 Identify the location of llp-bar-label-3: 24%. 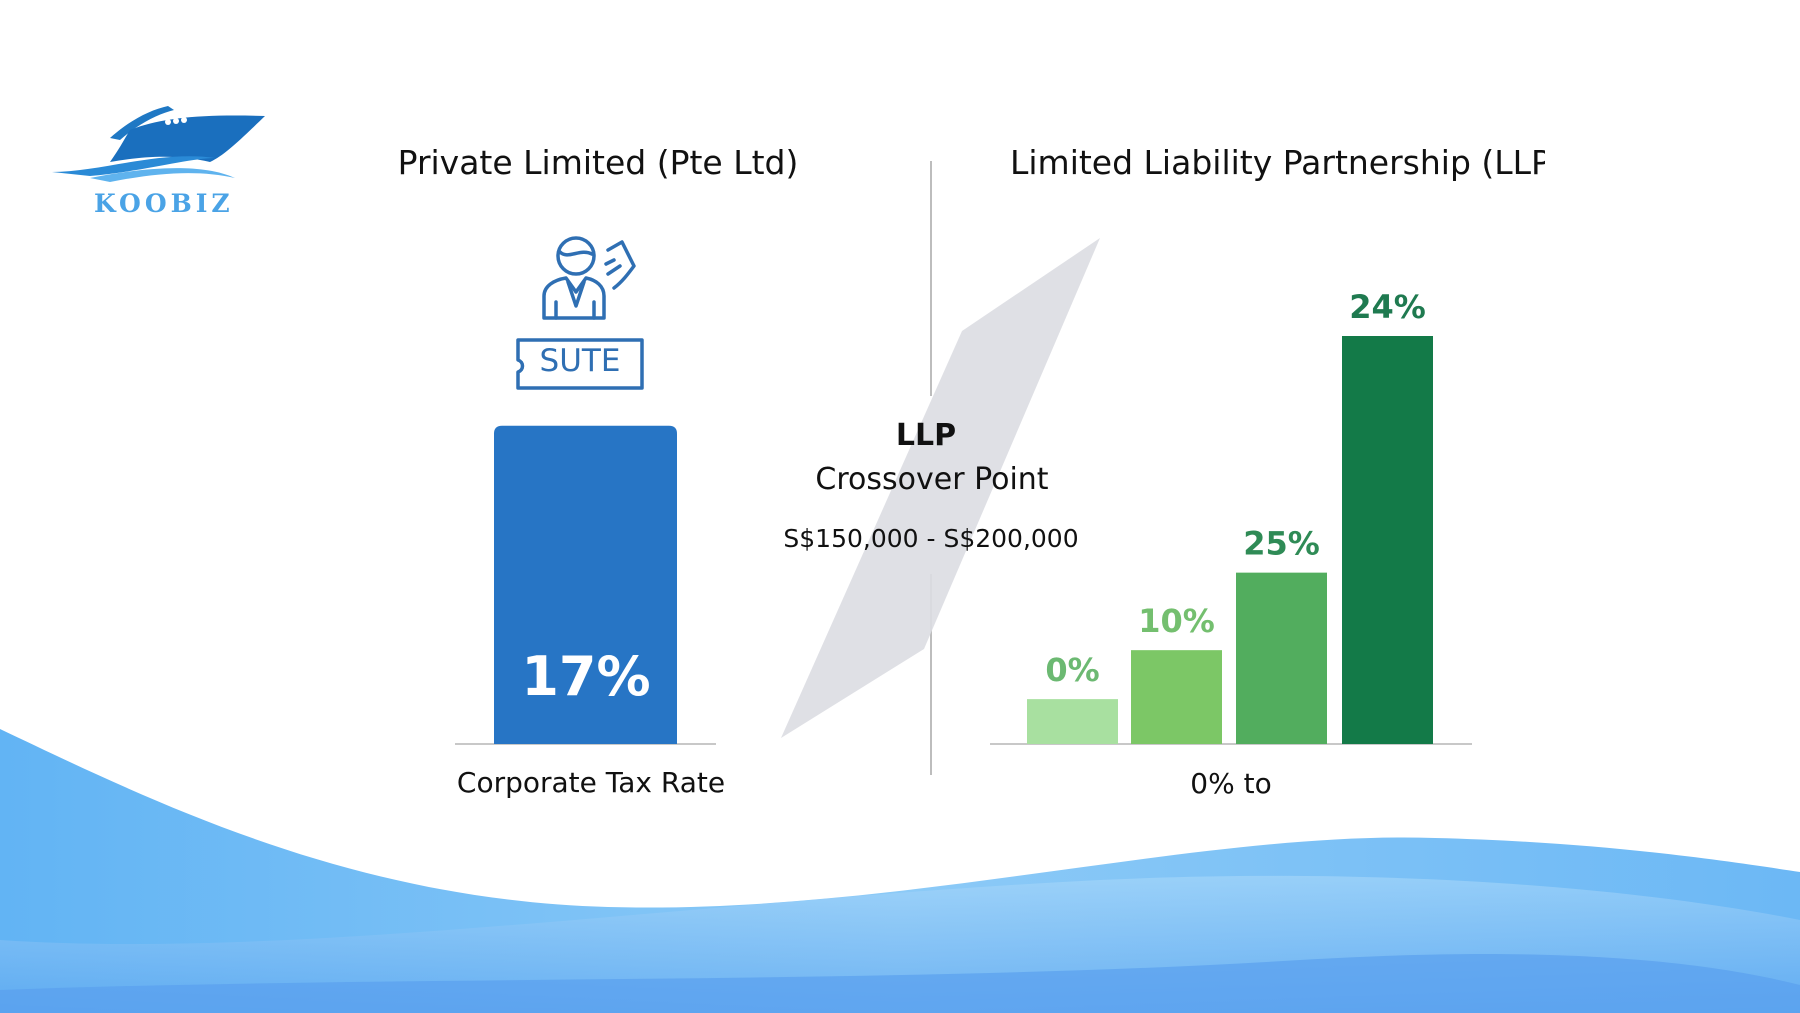
(1387, 307).